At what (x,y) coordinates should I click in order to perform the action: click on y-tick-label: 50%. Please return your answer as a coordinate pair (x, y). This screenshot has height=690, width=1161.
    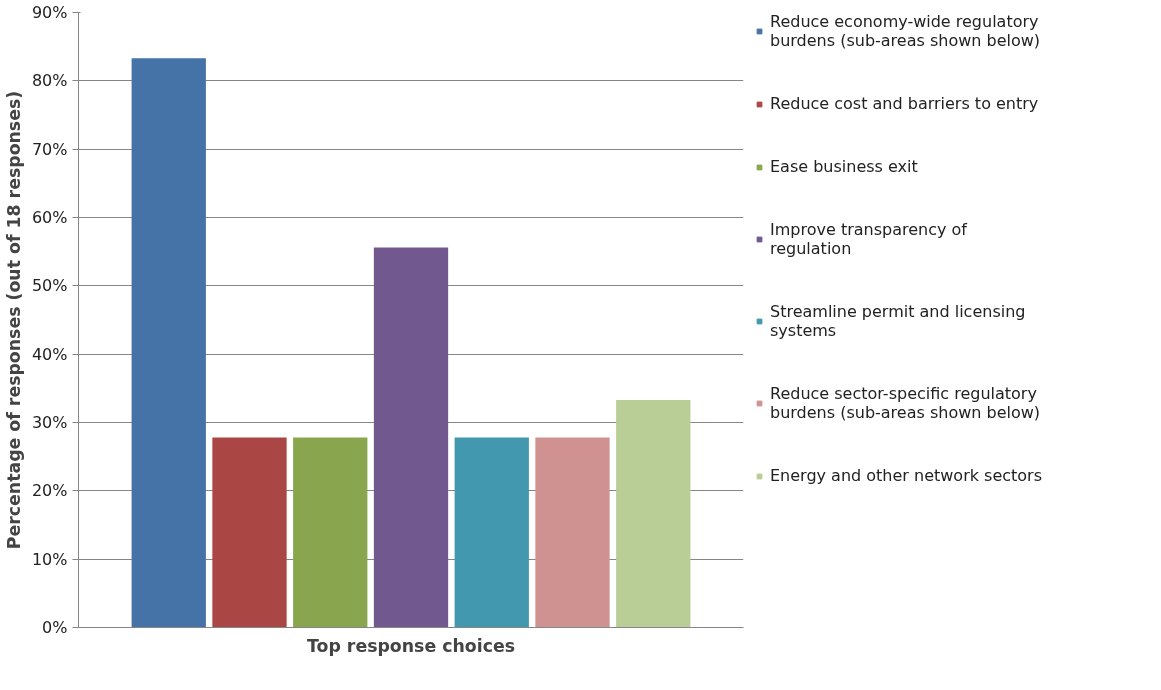
    Looking at the image, I should click on (49, 286).